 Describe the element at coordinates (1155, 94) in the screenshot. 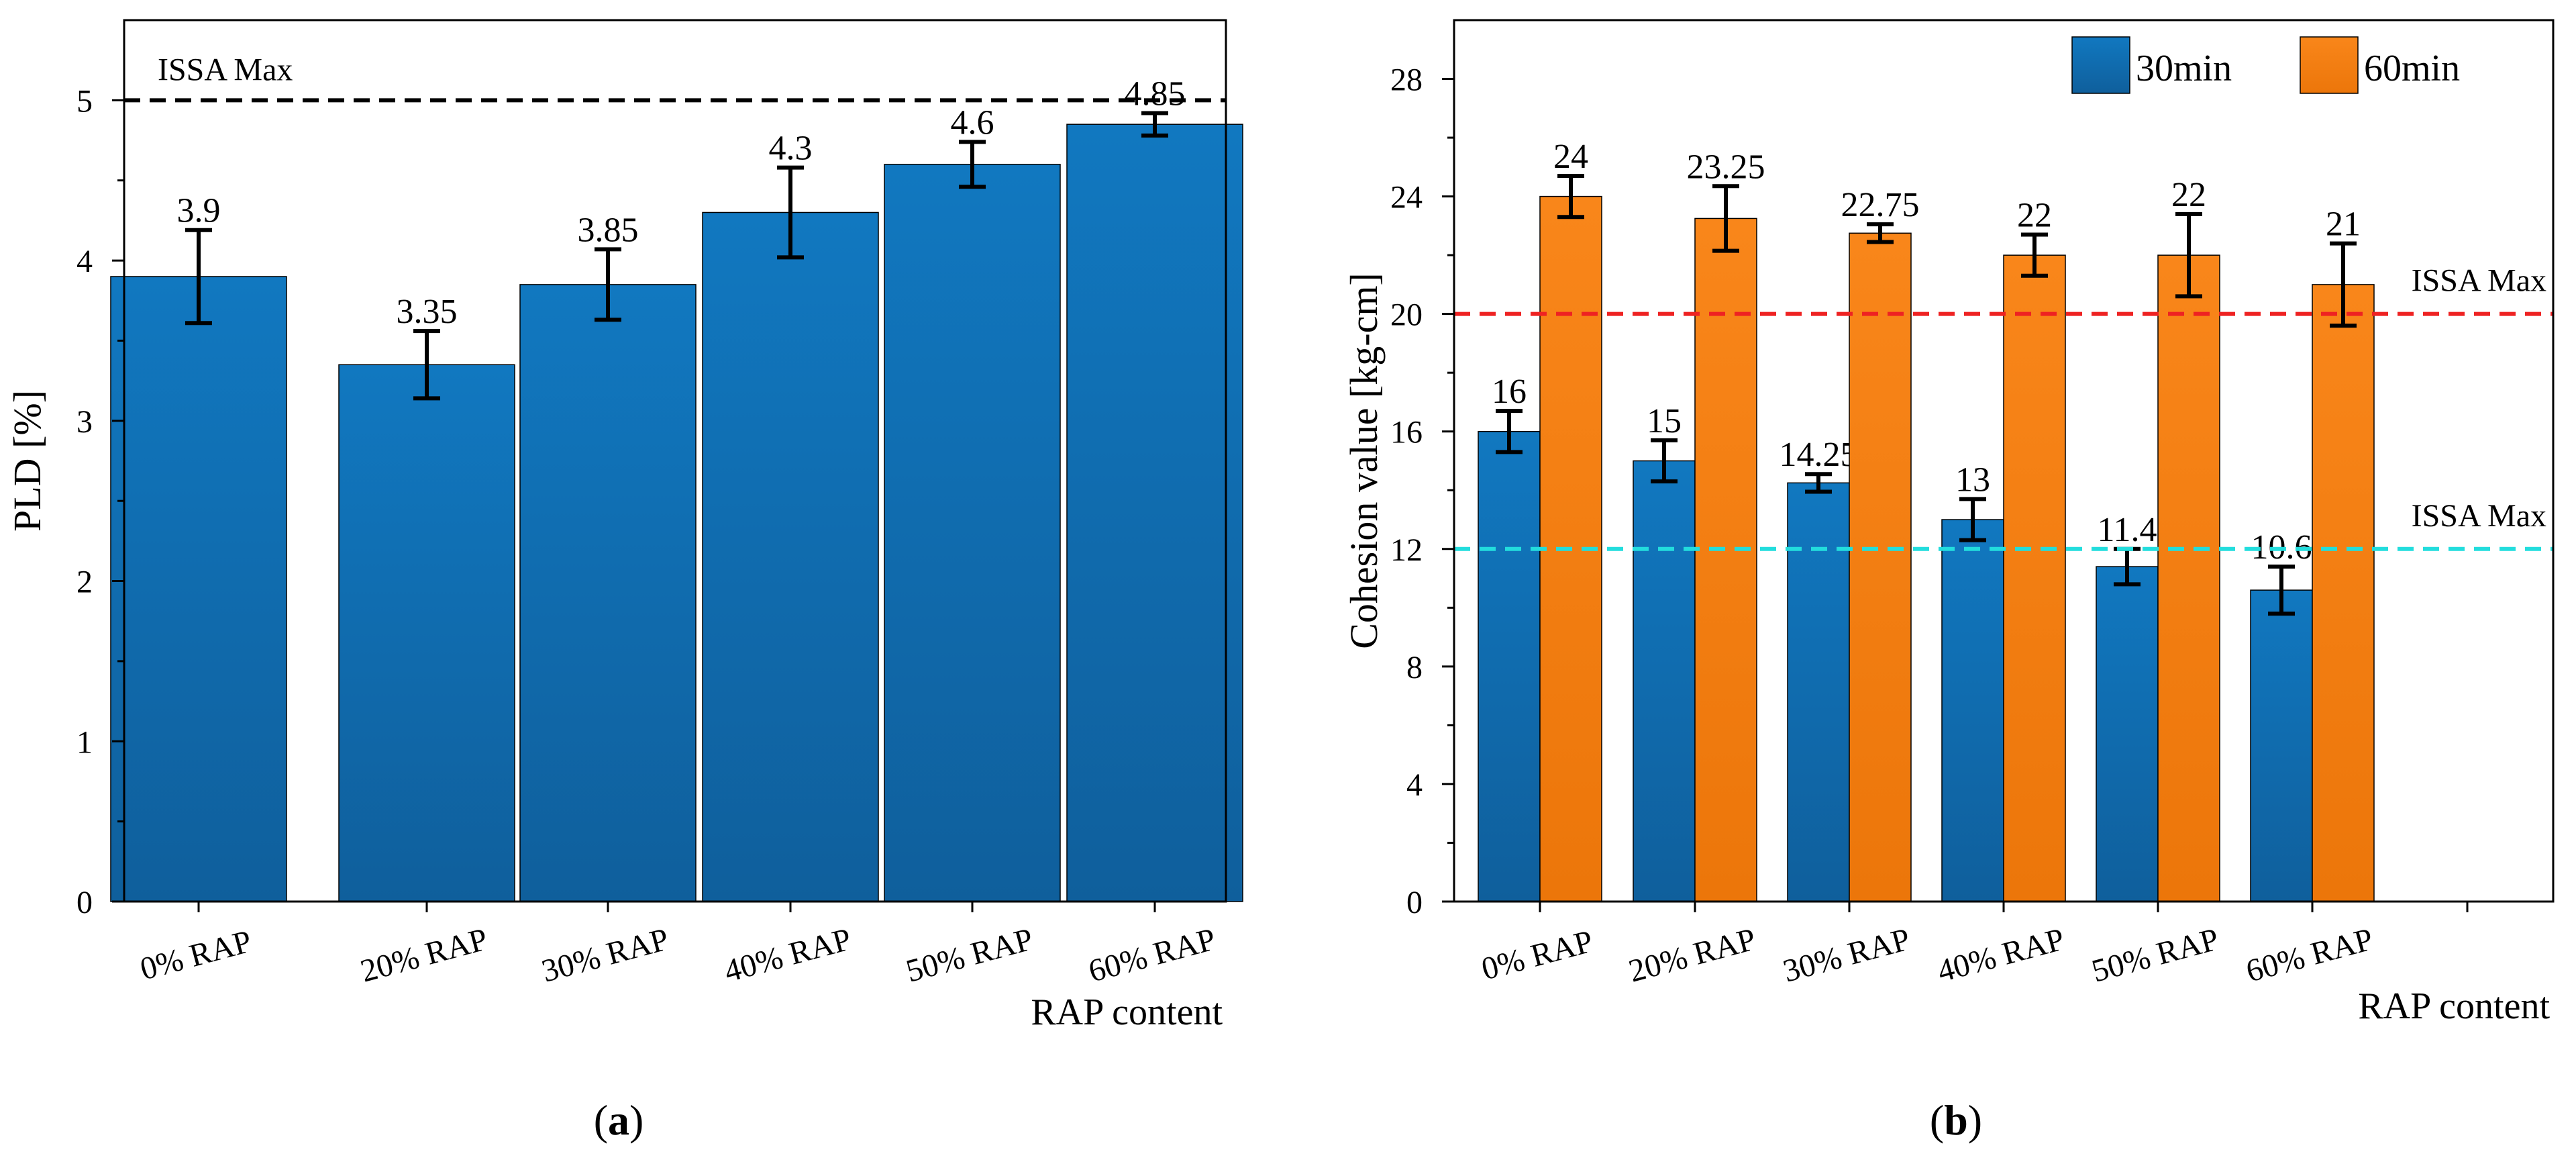

I see `data-label: 4.85` at that location.